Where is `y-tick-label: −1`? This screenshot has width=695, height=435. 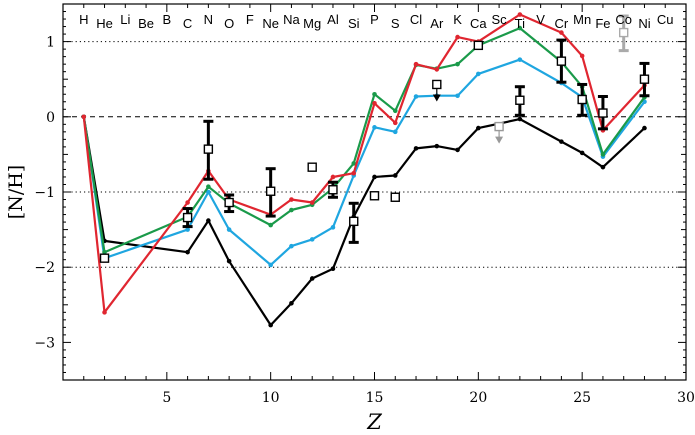
y-tick-label: −1 is located at coordinates (44, 193).